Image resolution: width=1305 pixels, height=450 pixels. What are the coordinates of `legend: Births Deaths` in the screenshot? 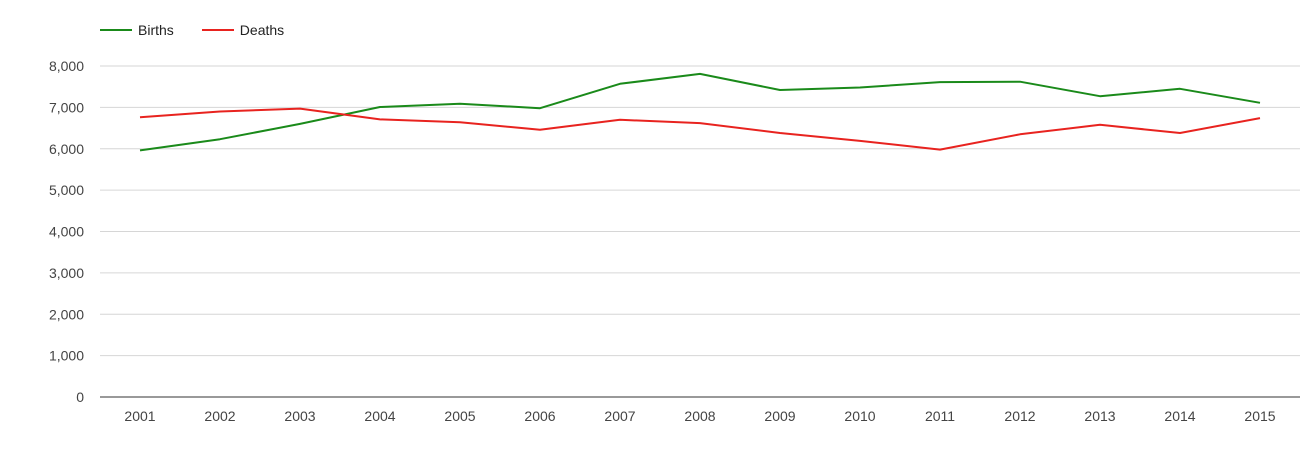 It's located at (206, 30).